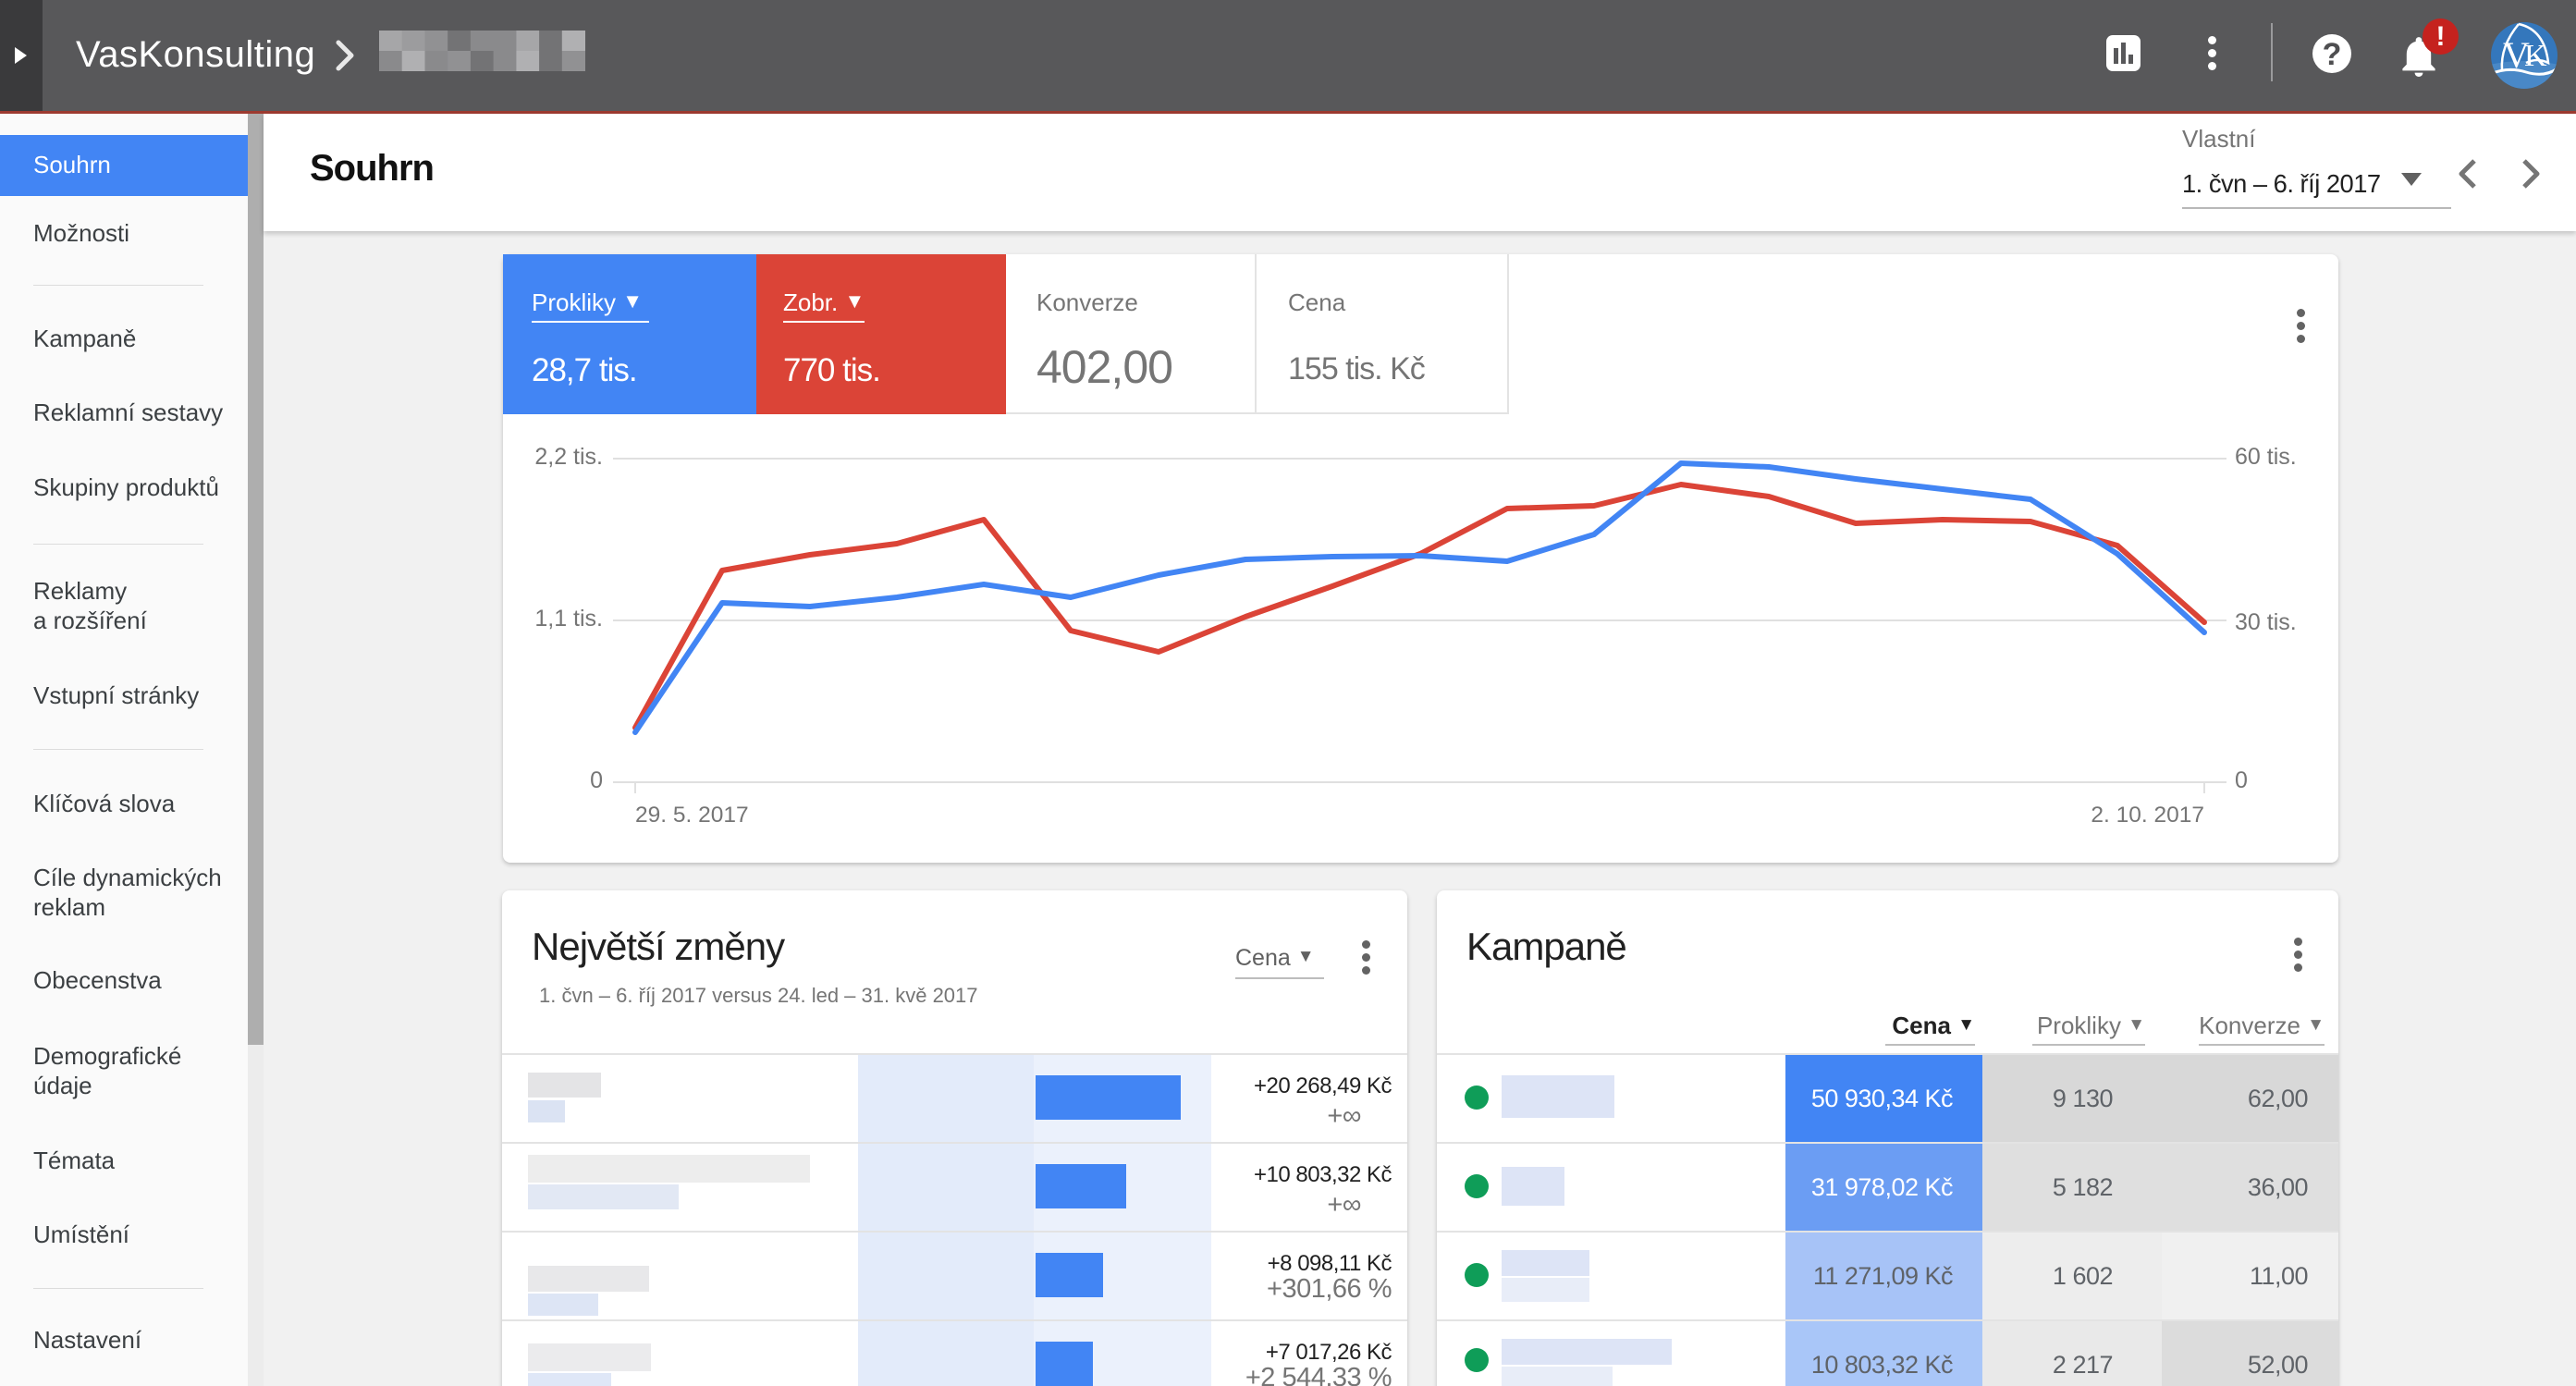  I want to click on svg-text: K, so click(2535, 56).